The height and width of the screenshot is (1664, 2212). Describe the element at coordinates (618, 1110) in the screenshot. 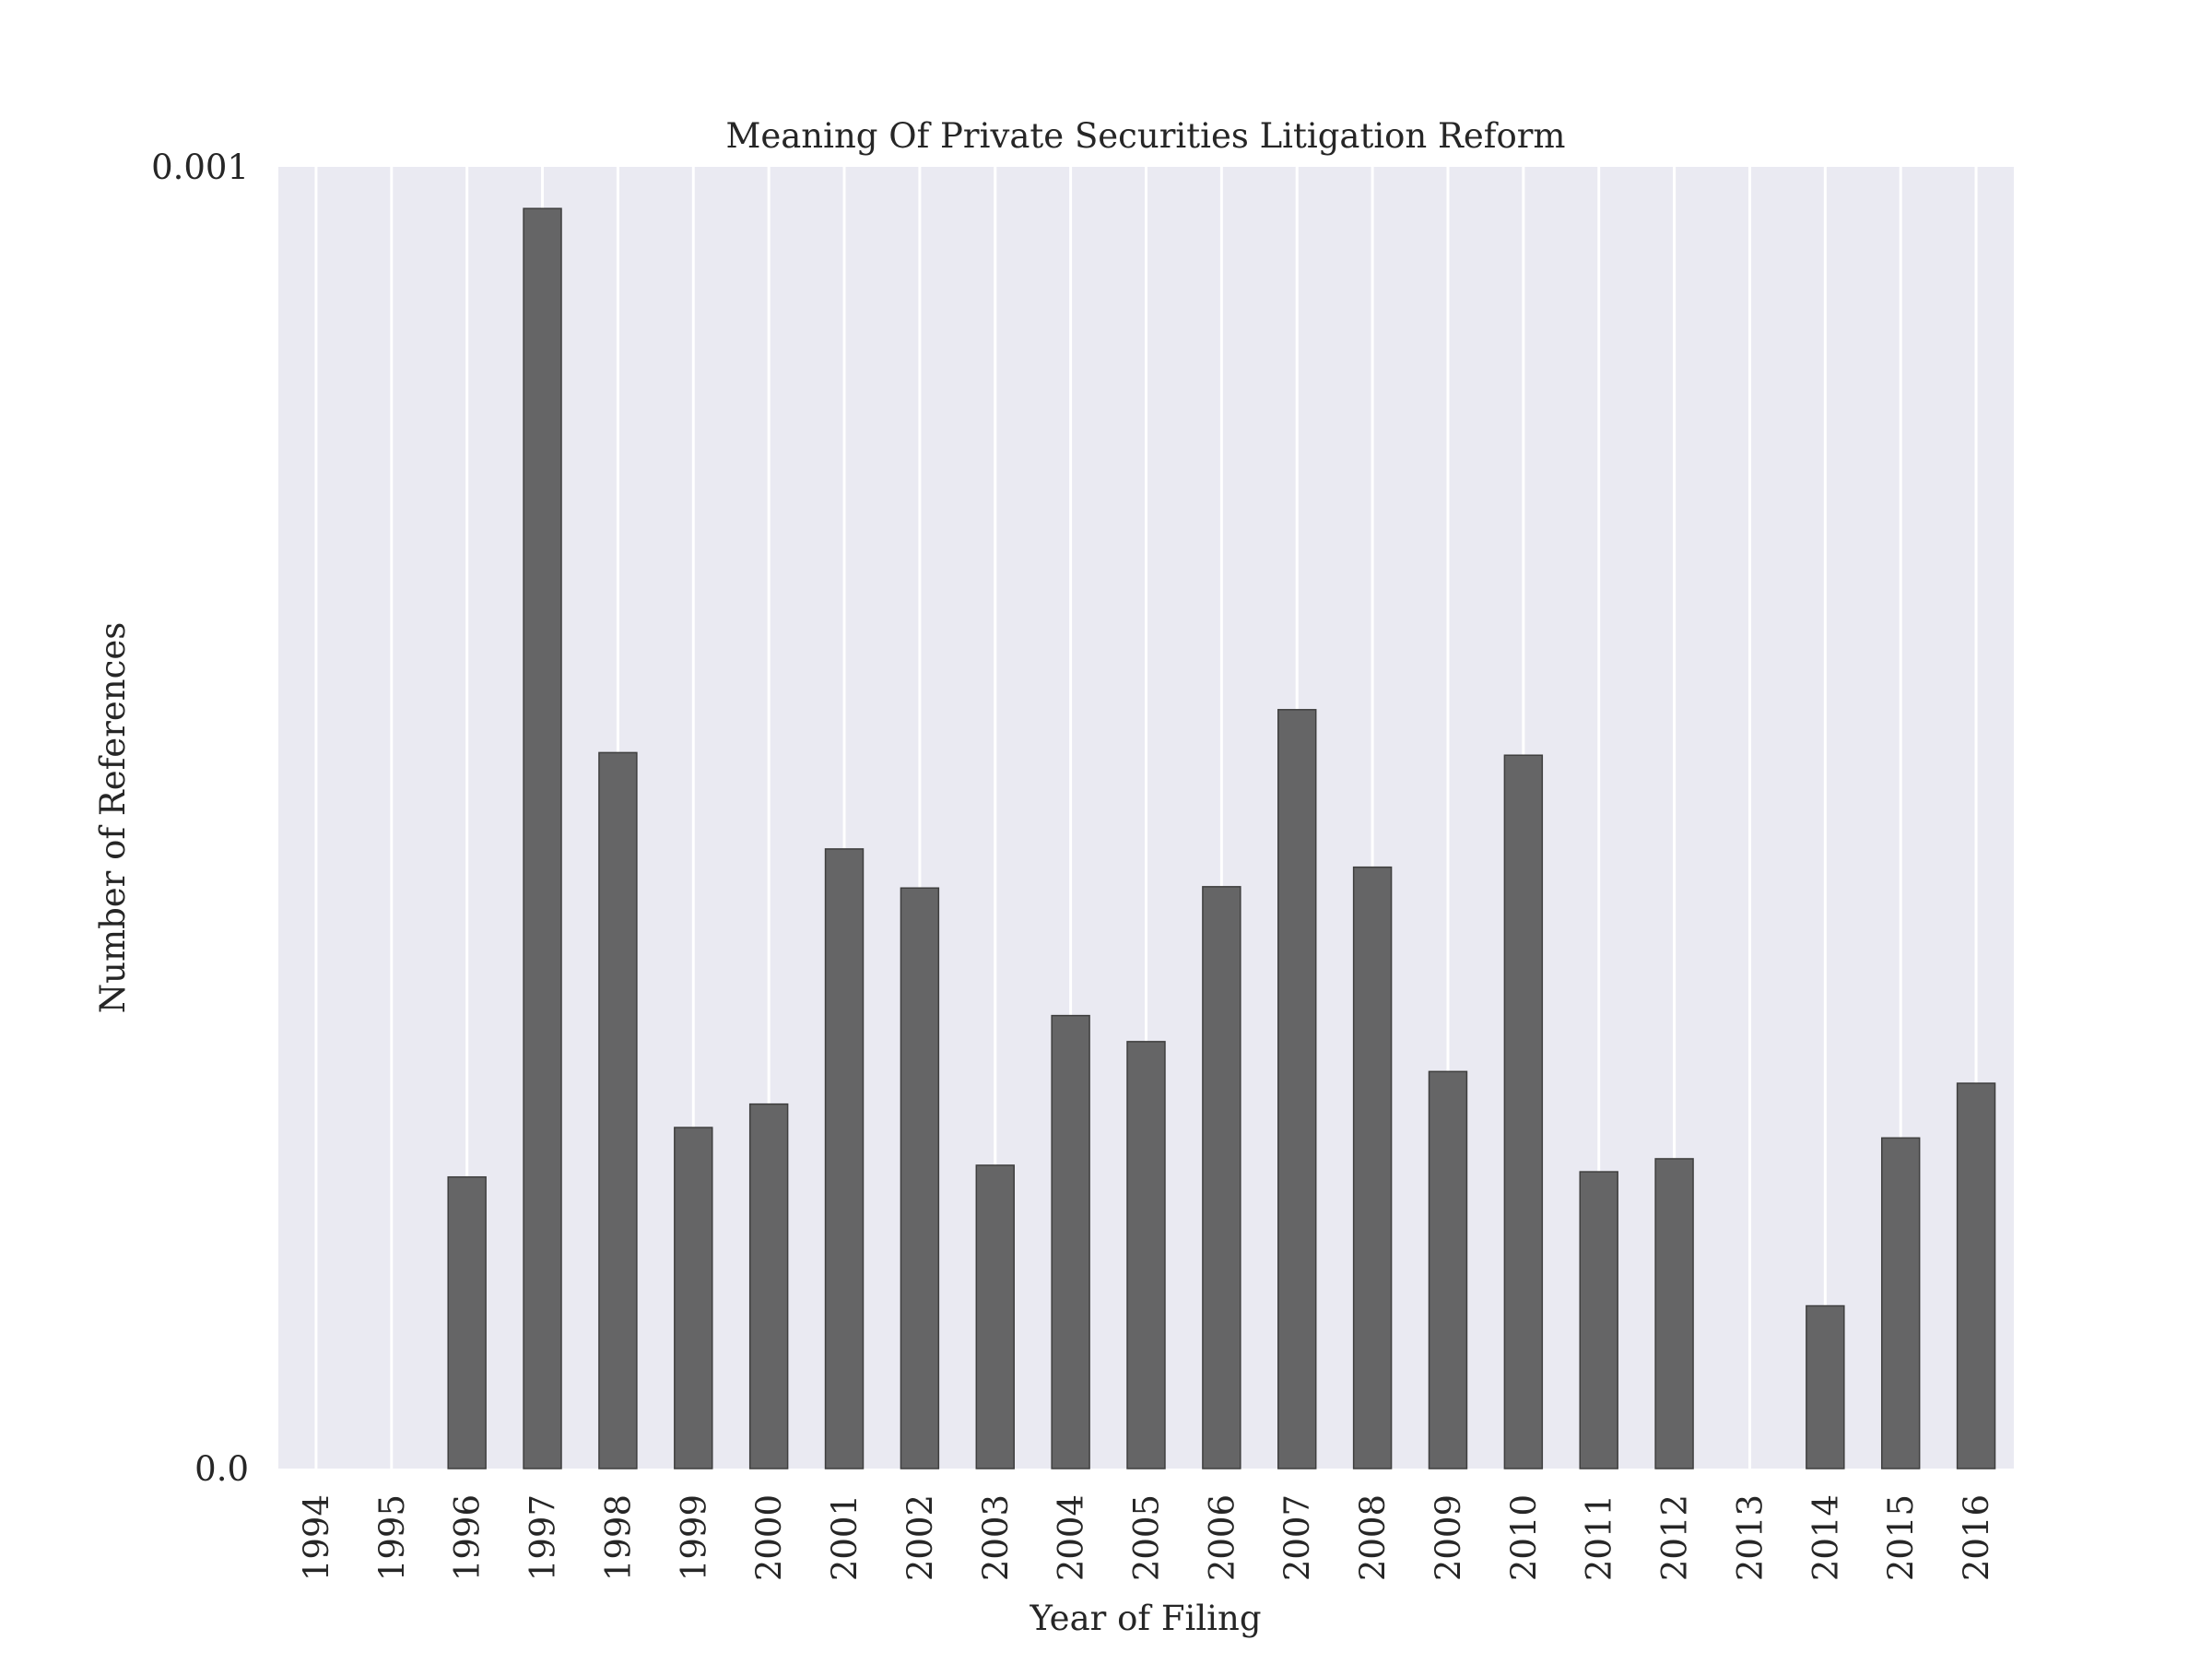

I see `bar-1998` at that location.